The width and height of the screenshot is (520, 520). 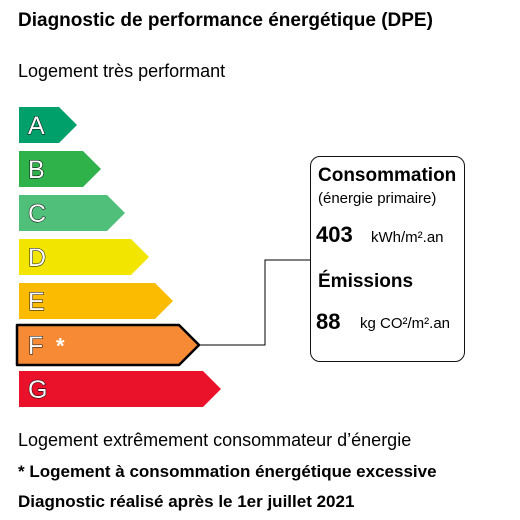 I want to click on energy-class-letter: F, so click(x=35, y=346).